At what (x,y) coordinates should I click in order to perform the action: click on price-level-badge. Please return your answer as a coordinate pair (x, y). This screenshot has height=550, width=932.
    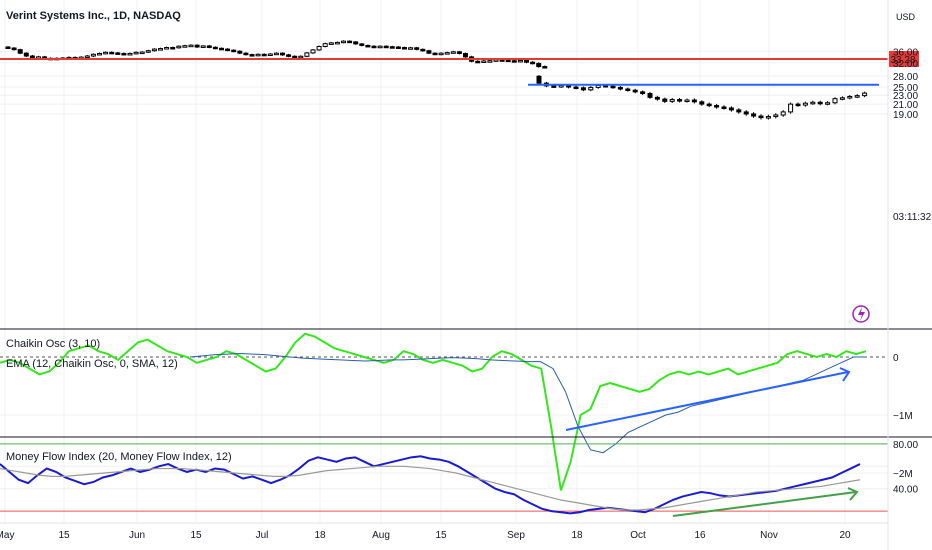
    Looking at the image, I should click on (904, 58).